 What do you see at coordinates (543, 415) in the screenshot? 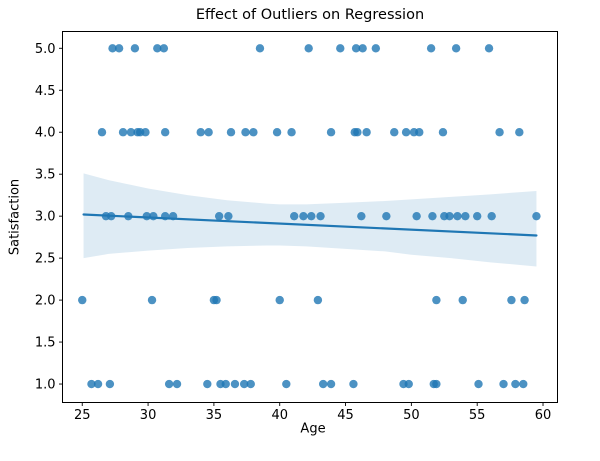
I see `x-tick-label: 60` at bounding box center [543, 415].